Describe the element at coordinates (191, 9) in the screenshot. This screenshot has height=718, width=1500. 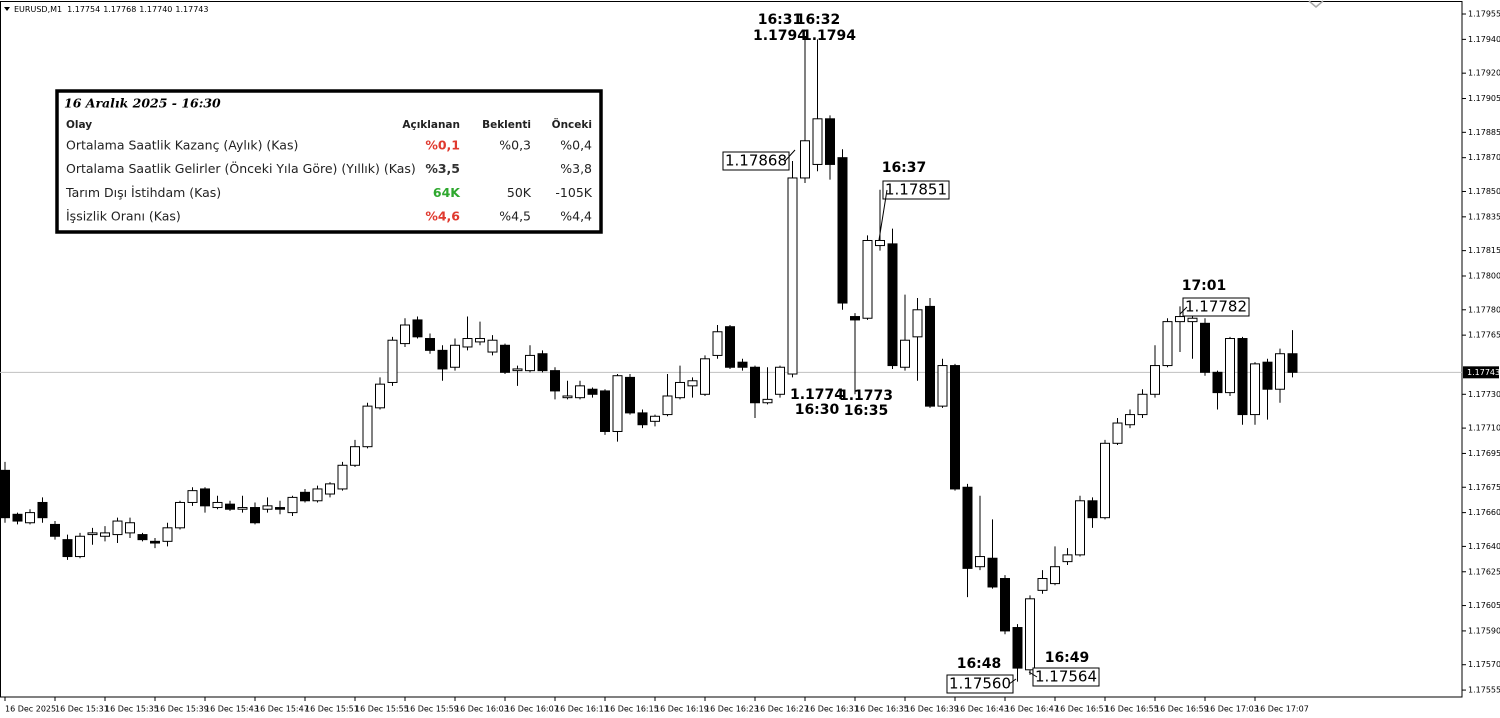
I see `header-value: 1.17743` at that location.